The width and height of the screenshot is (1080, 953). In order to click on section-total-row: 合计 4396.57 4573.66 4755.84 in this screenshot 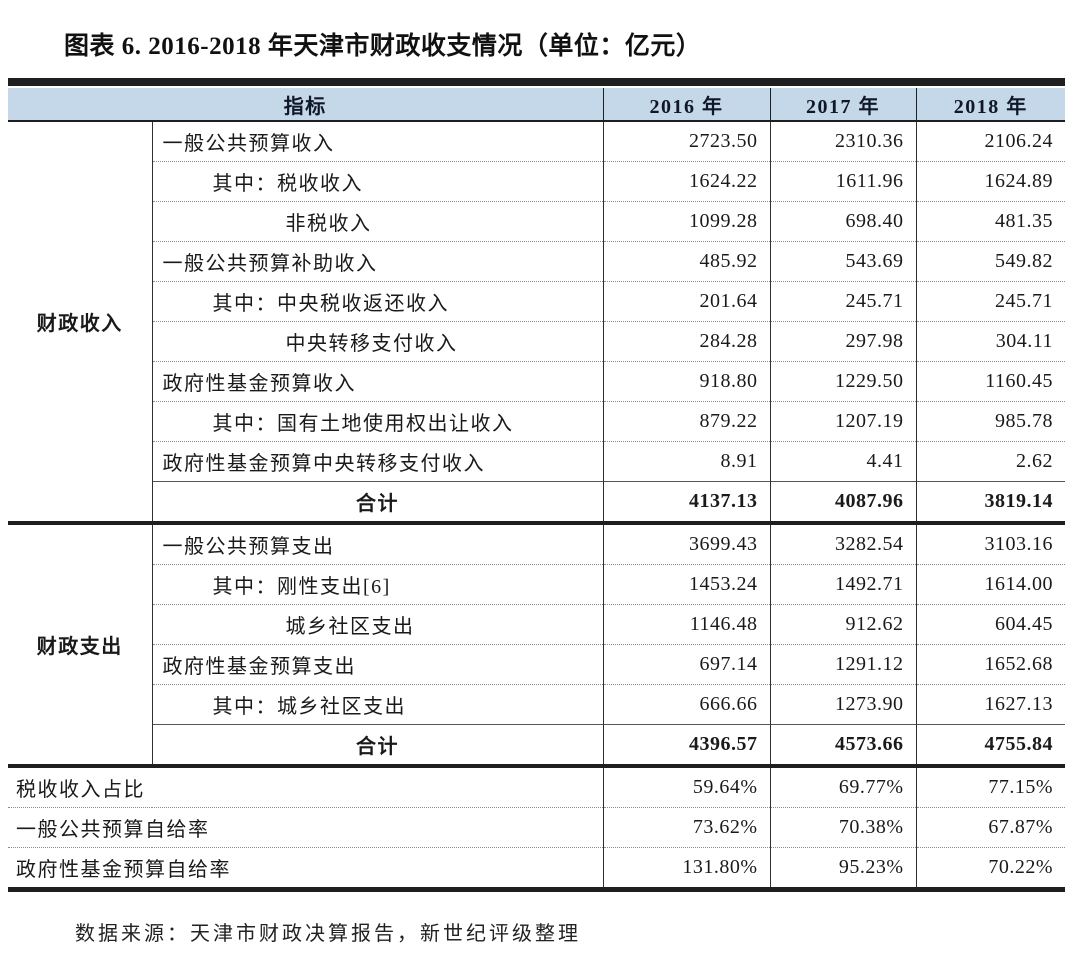, I will do `click(536, 746)`.